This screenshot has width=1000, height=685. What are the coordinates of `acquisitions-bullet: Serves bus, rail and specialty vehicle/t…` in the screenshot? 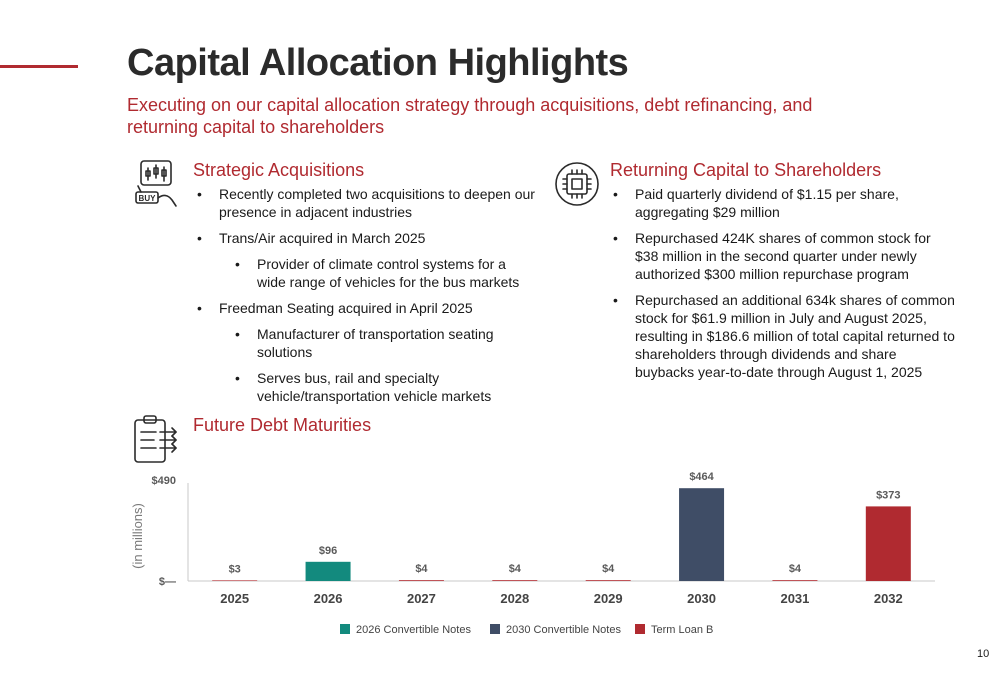 It's located at (365, 387).